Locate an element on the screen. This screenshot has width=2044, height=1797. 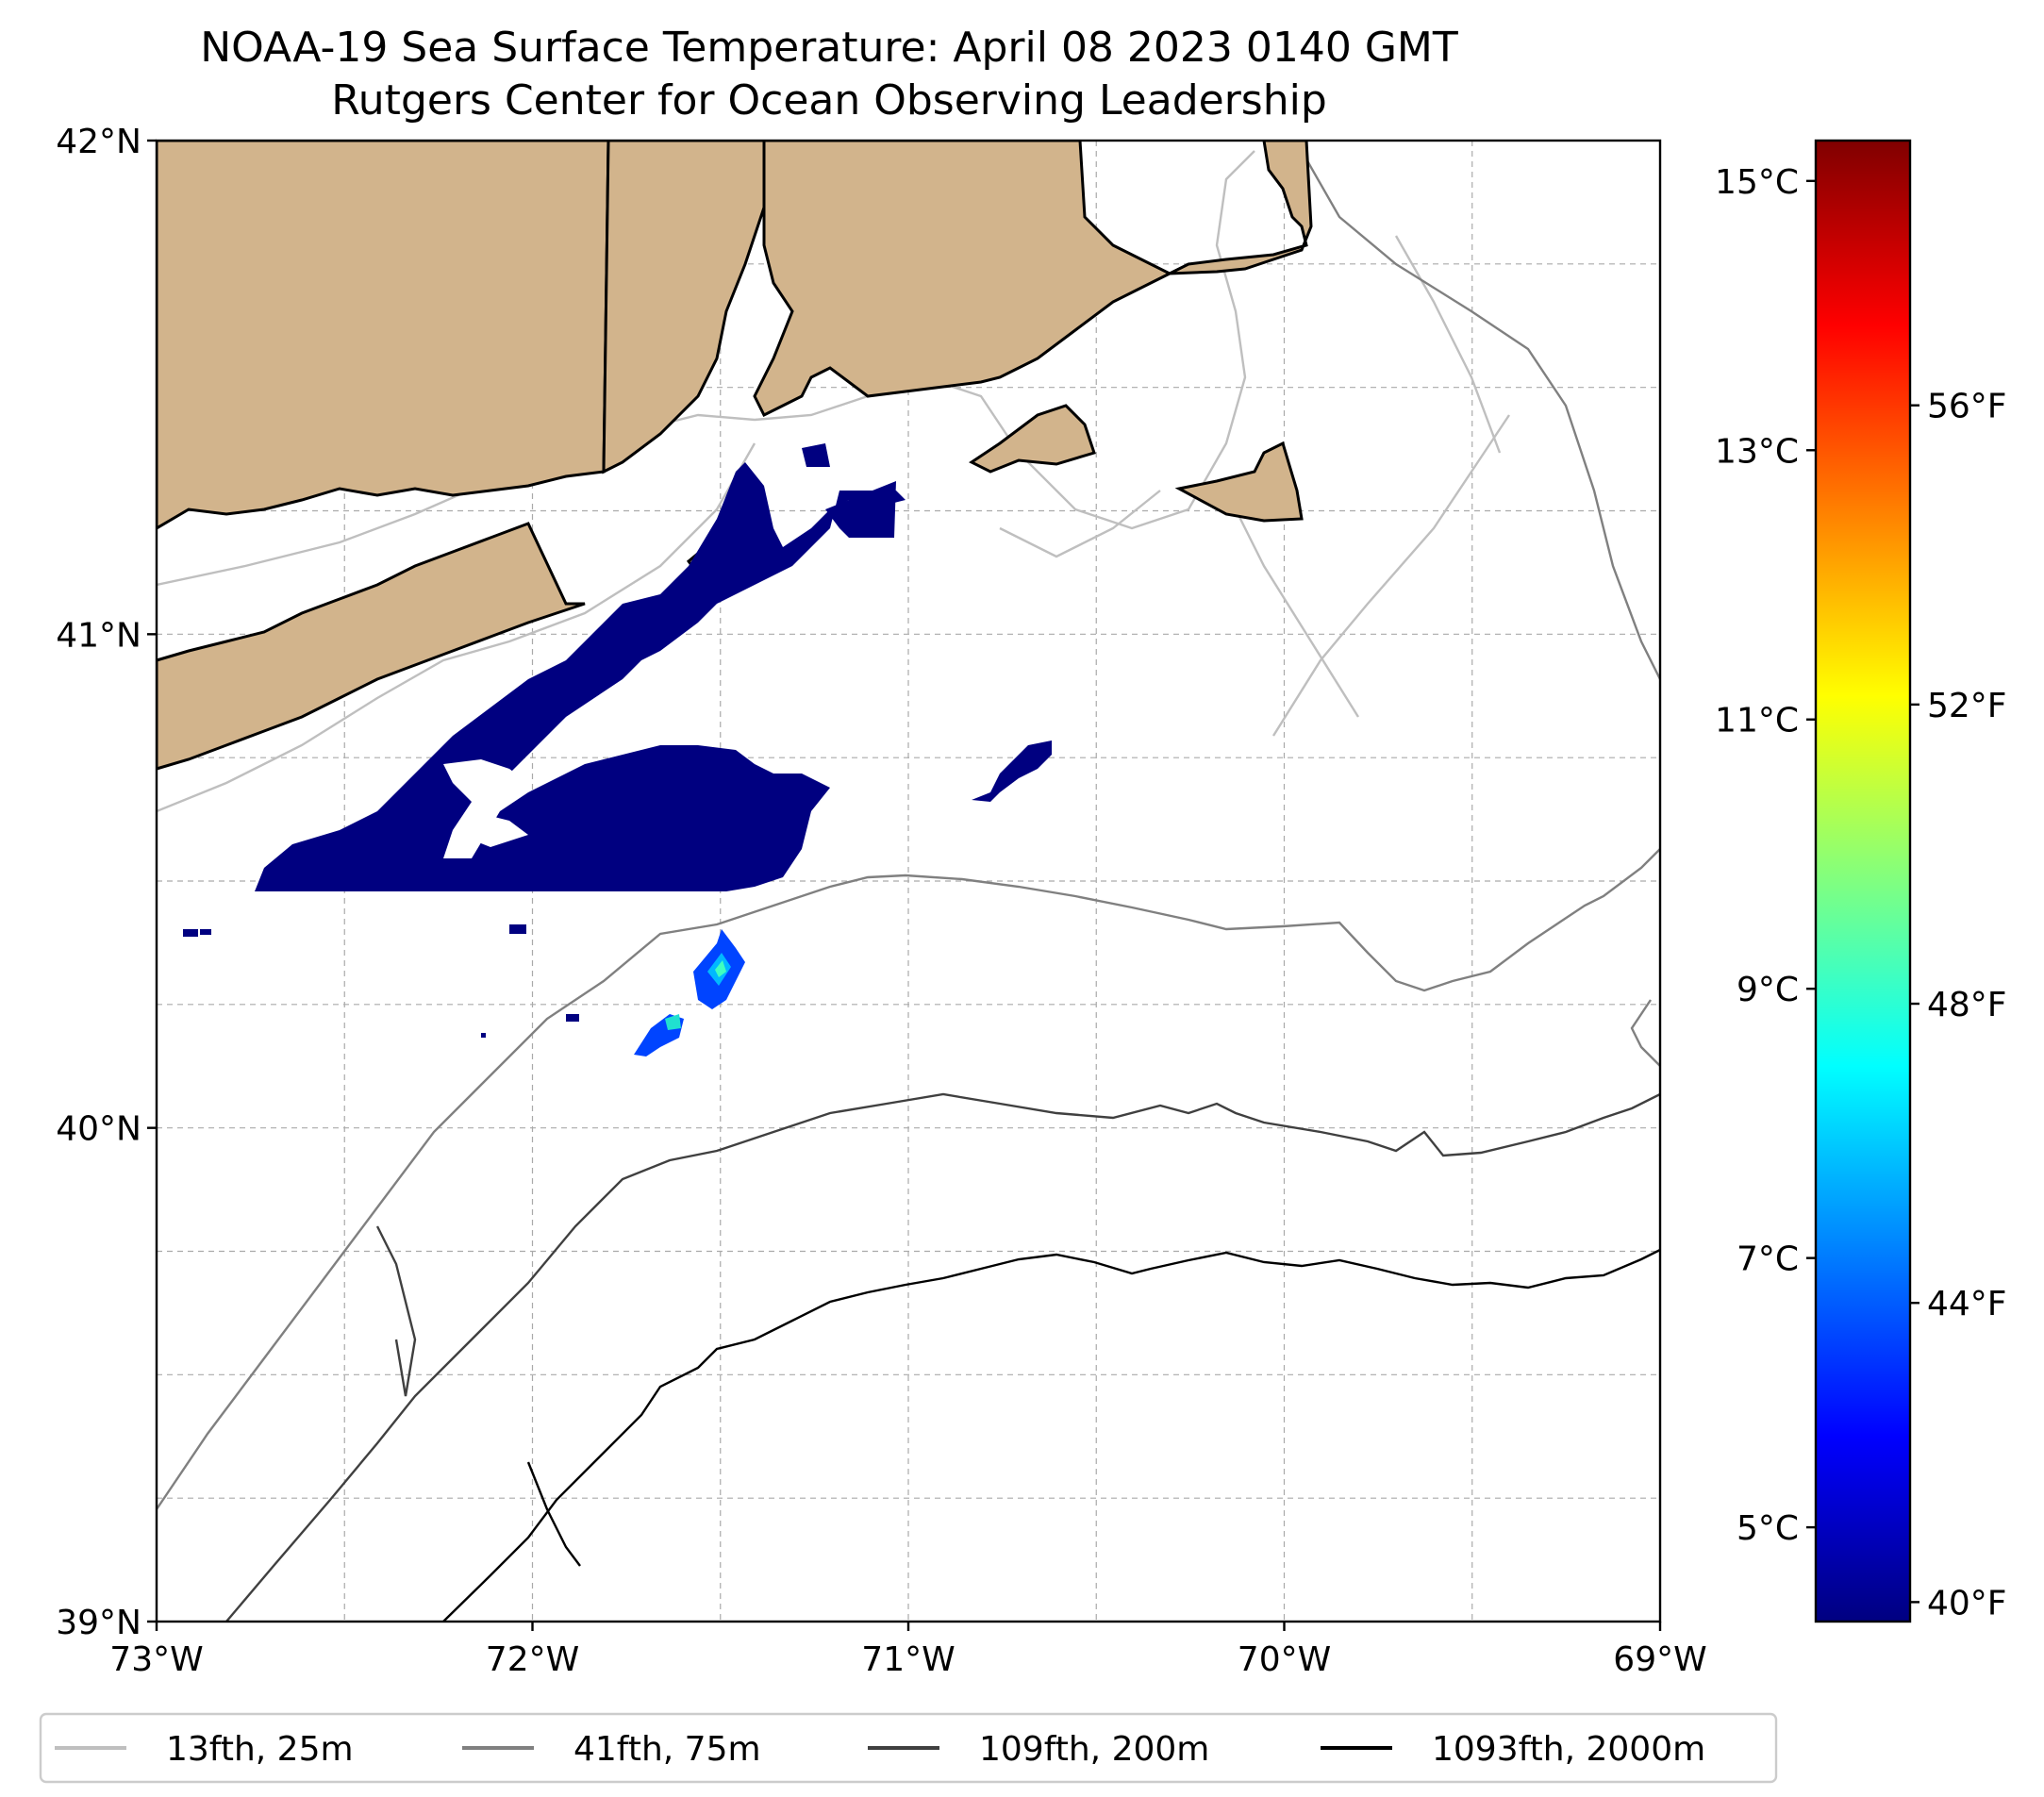
lon-tick-label: 69°W is located at coordinates (1660, 1659).